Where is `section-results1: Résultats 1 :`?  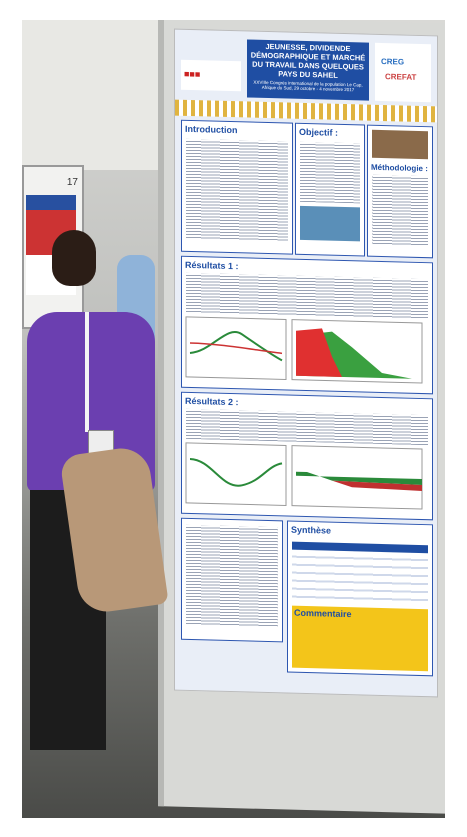
section-results1: Résultats 1 : is located at coordinates (307, 325).